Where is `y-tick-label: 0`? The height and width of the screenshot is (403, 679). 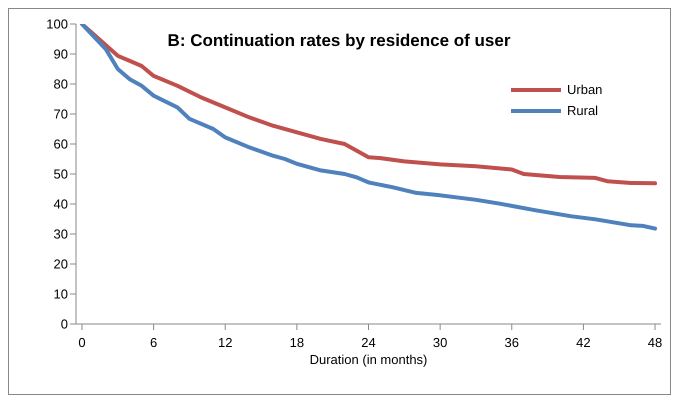
y-tick-label: 0 is located at coordinates (64, 324).